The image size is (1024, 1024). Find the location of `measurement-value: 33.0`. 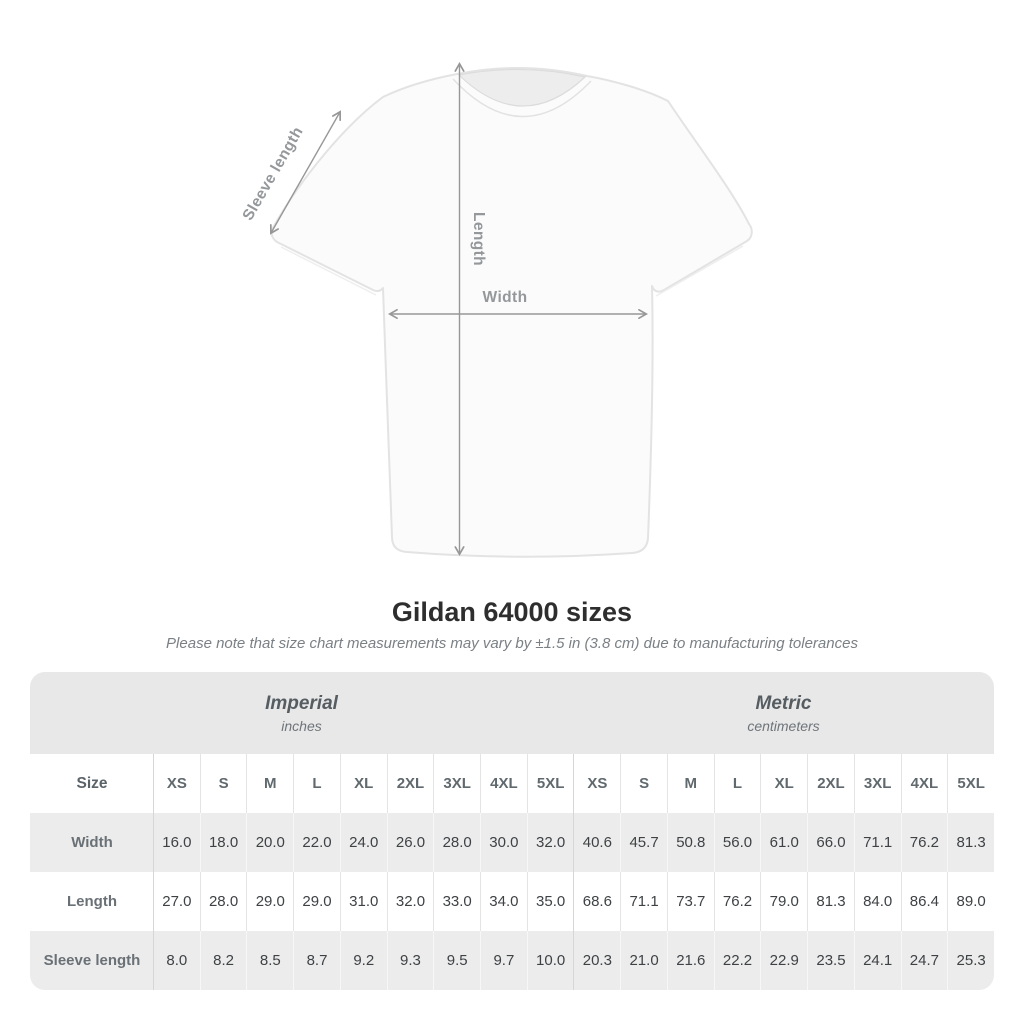

measurement-value: 33.0 is located at coordinates (456, 901).